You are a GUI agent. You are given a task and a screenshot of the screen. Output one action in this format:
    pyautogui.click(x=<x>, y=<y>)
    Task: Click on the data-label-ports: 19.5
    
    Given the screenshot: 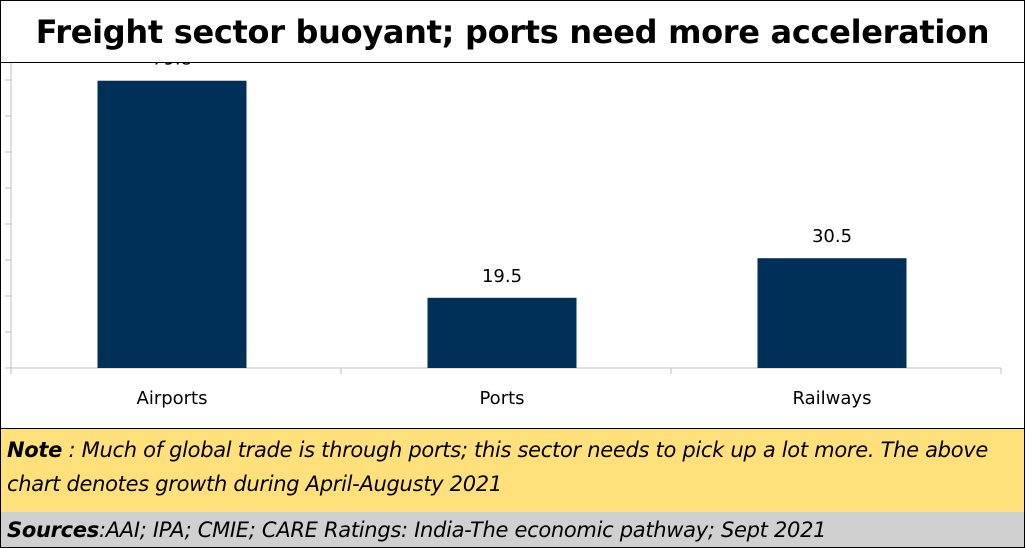 What is the action you would take?
    pyautogui.click(x=502, y=276)
    